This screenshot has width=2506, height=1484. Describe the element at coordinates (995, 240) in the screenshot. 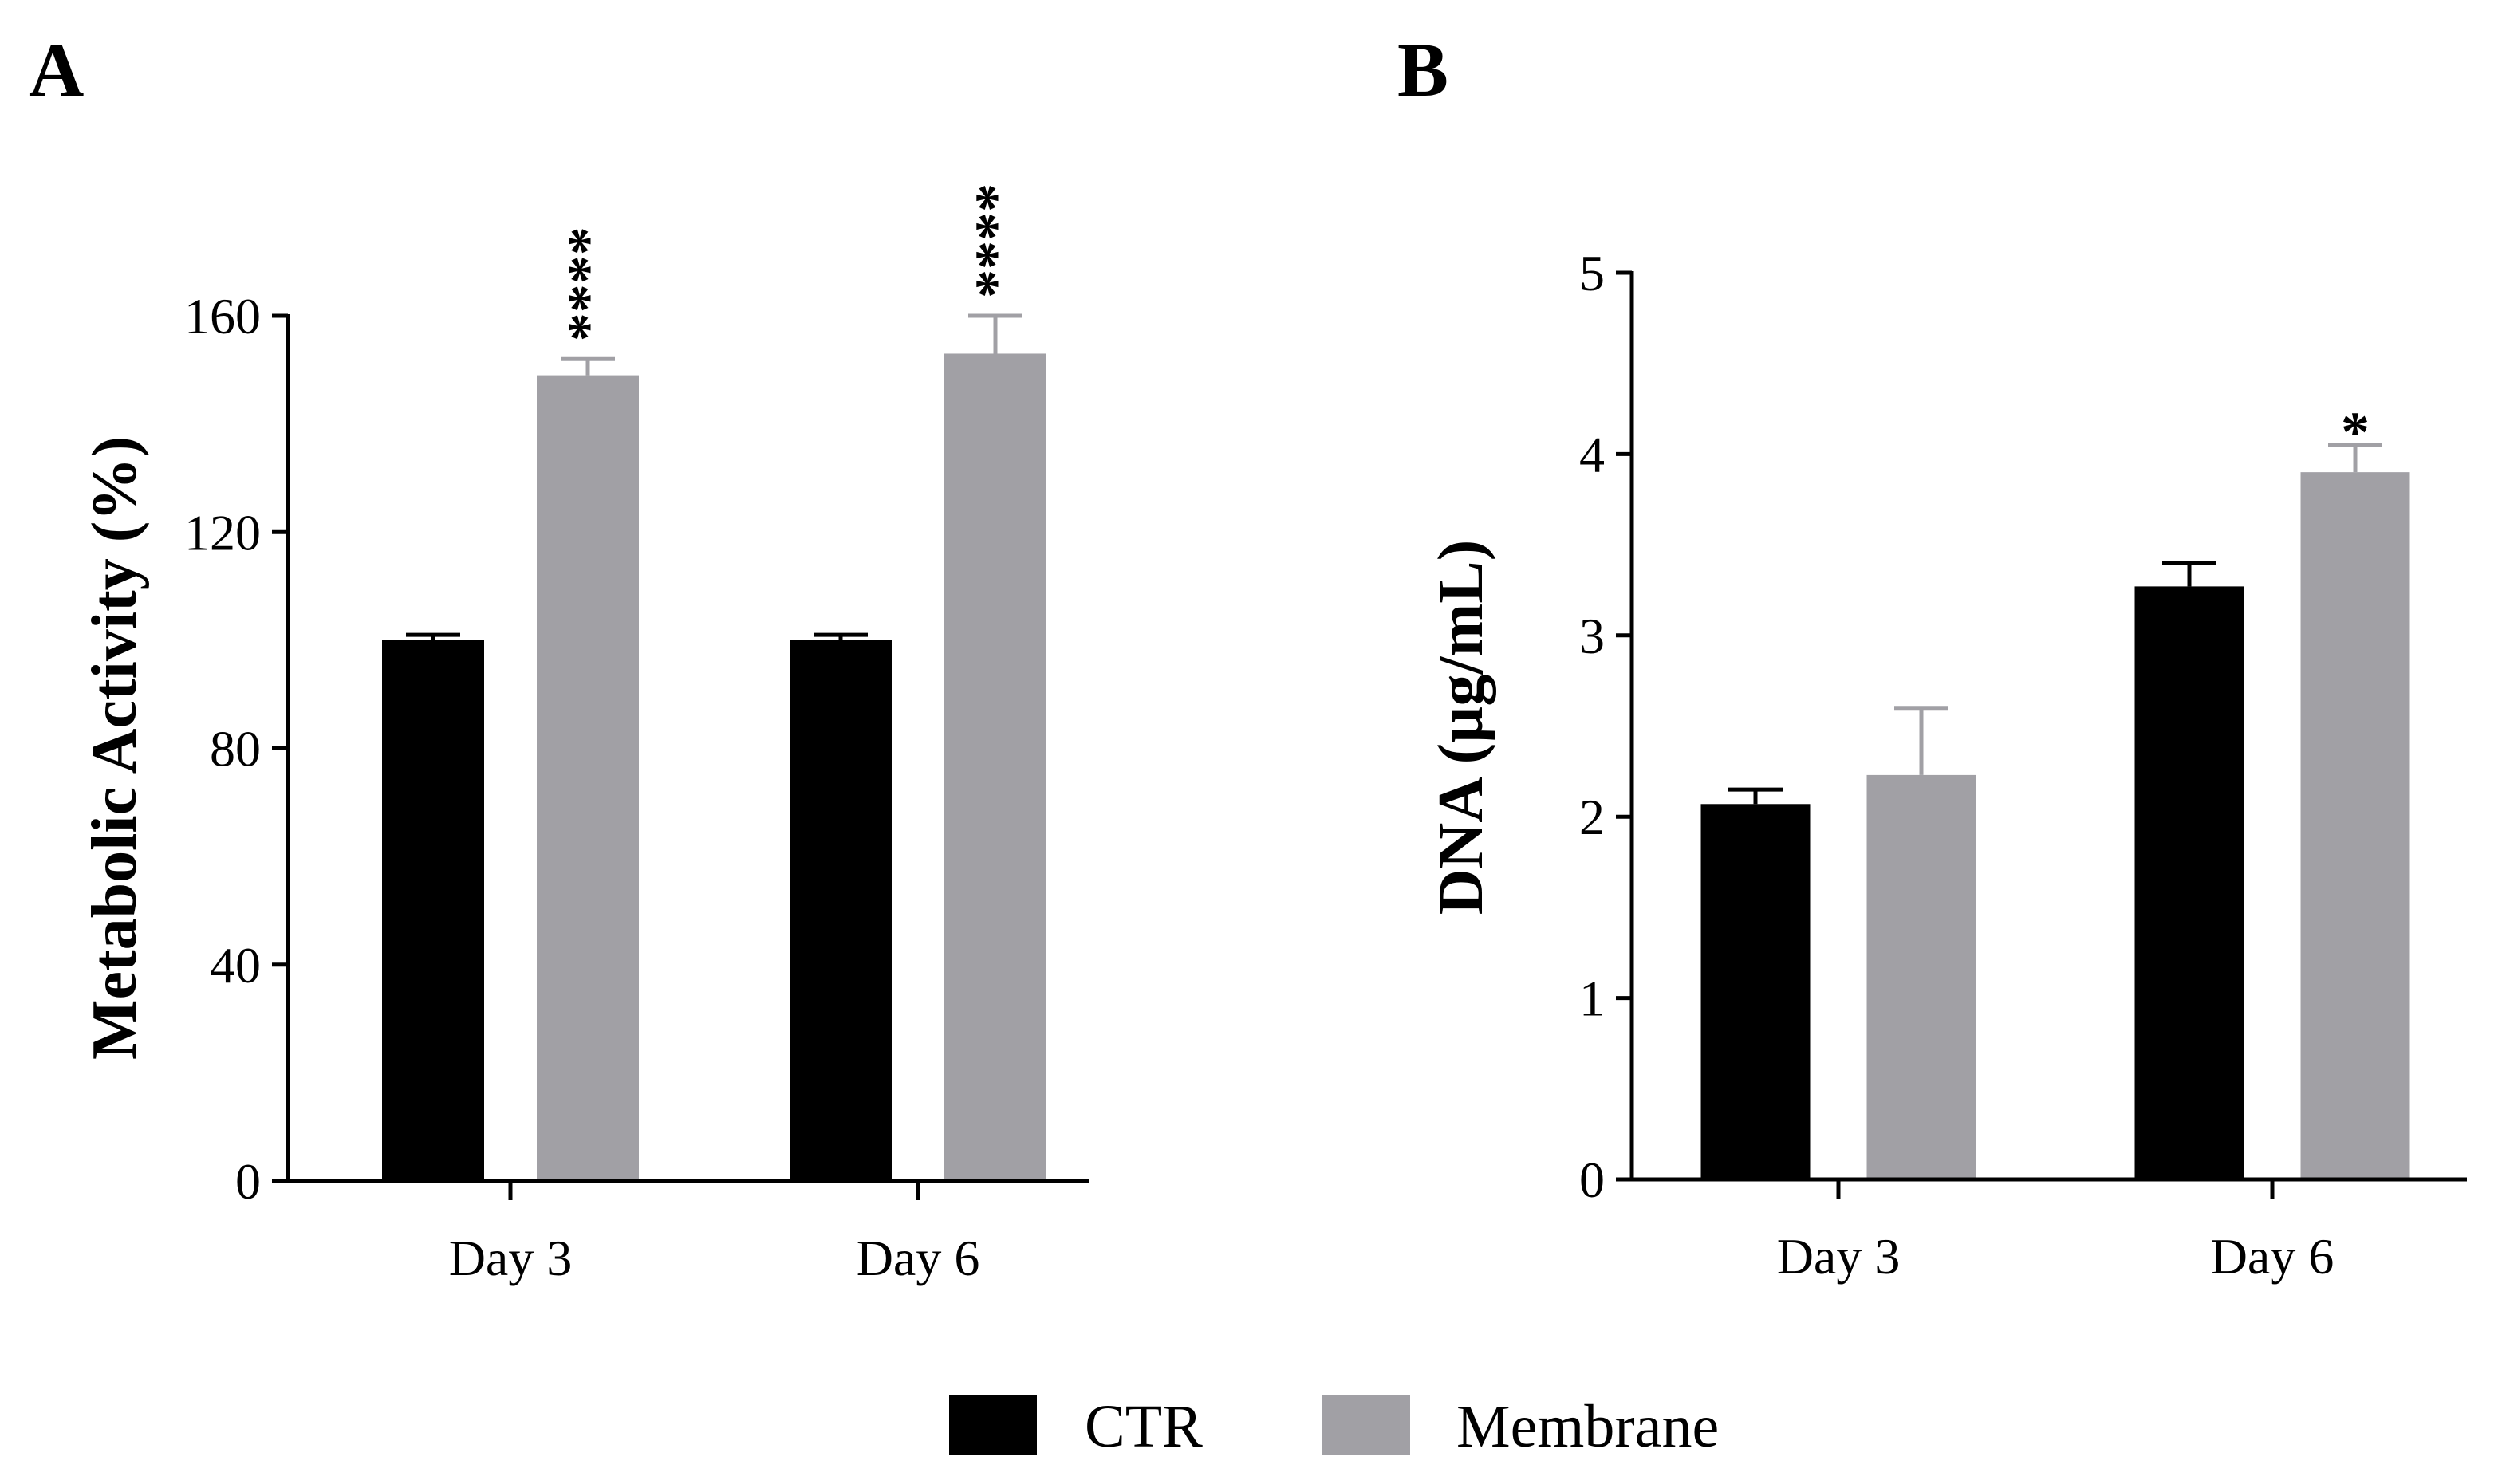

I see `significance-a-1: ****` at that location.